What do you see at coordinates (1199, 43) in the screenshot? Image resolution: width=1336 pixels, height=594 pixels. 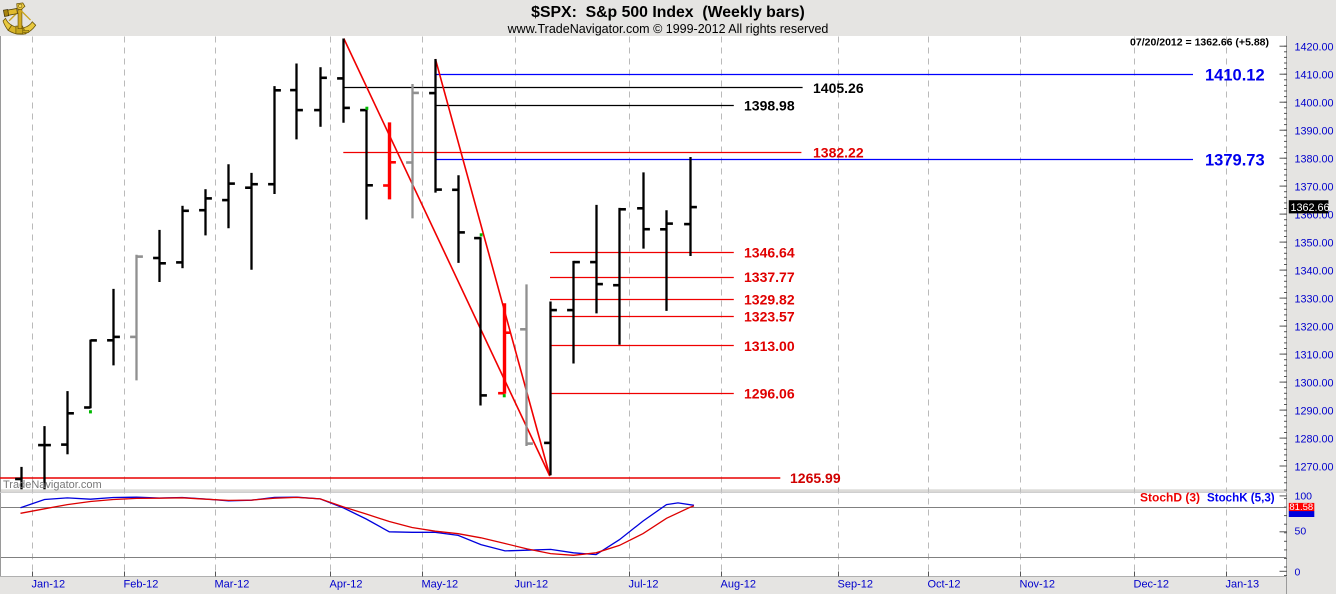 I see `svg-text: 07/20/2012 = 1362.66 (+5.88)` at bounding box center [1199, 43].